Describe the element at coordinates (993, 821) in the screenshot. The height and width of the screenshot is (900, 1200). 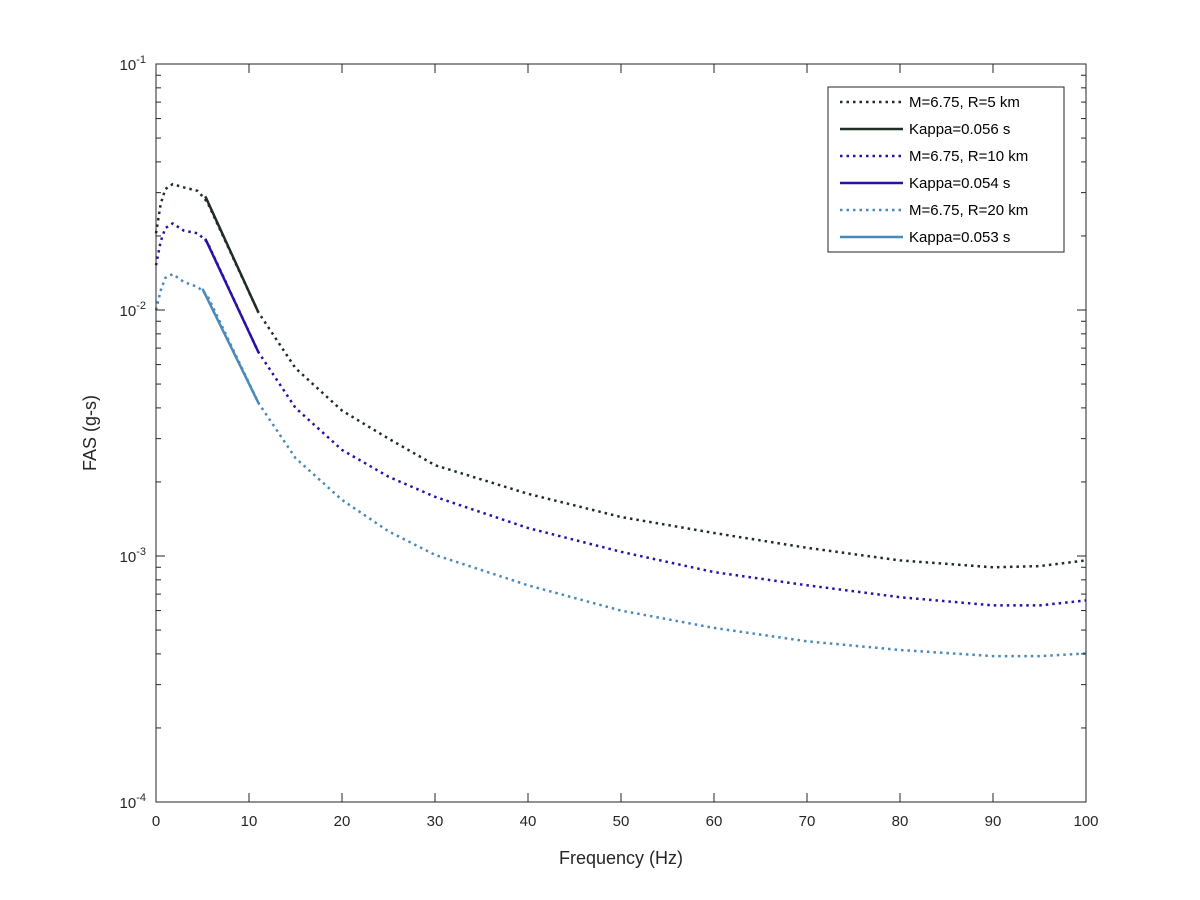
I see `x-tick-label: 90` at that location.